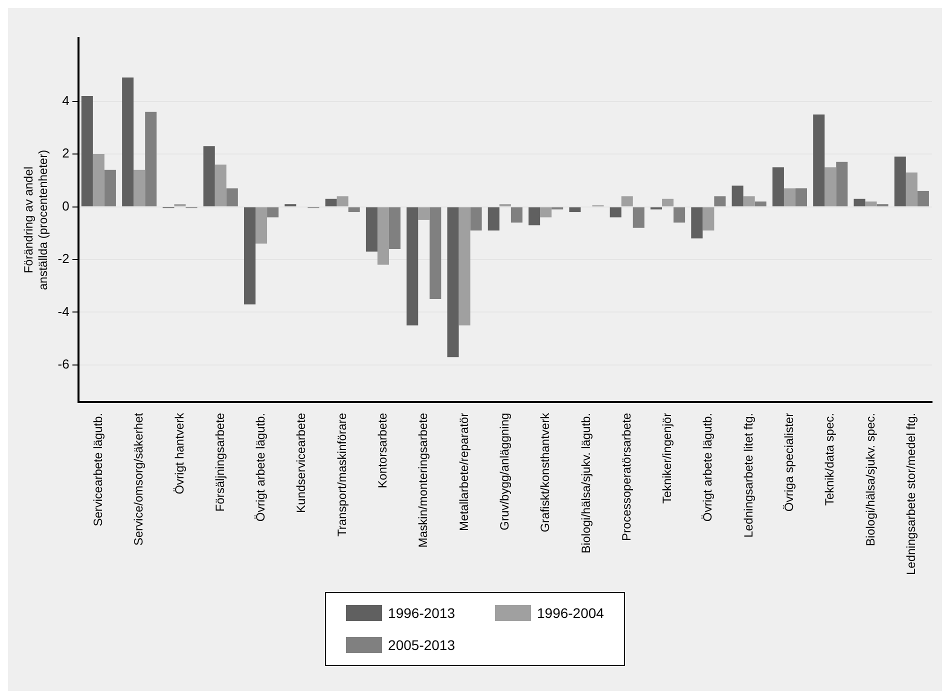  Describe the element at coordinates (97, 469) in the screenshot. I see `x-tick-label: Servicearbete lägutb.` at that location.